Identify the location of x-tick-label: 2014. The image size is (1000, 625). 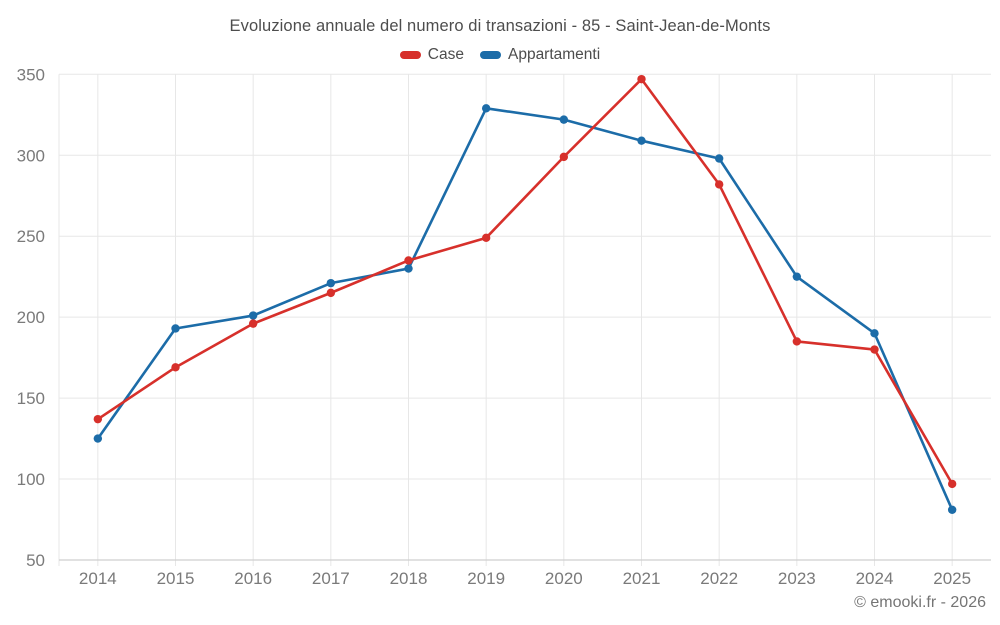
(98, 578).